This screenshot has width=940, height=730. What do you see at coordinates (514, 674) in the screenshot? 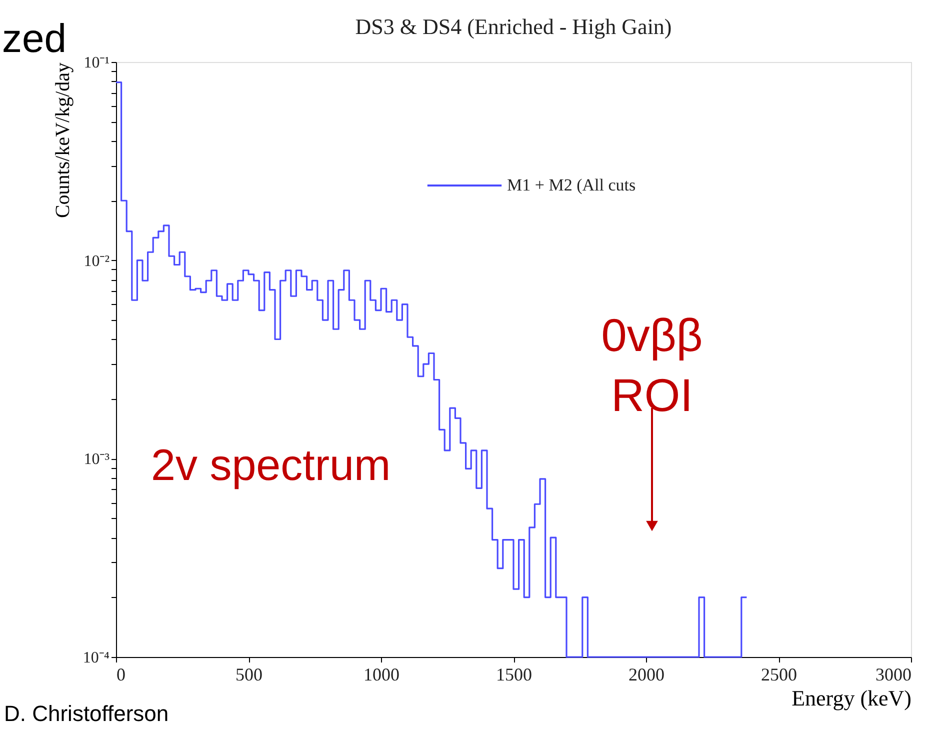
I see `x-tick-label: 1500` at bounding box center [514, 674].